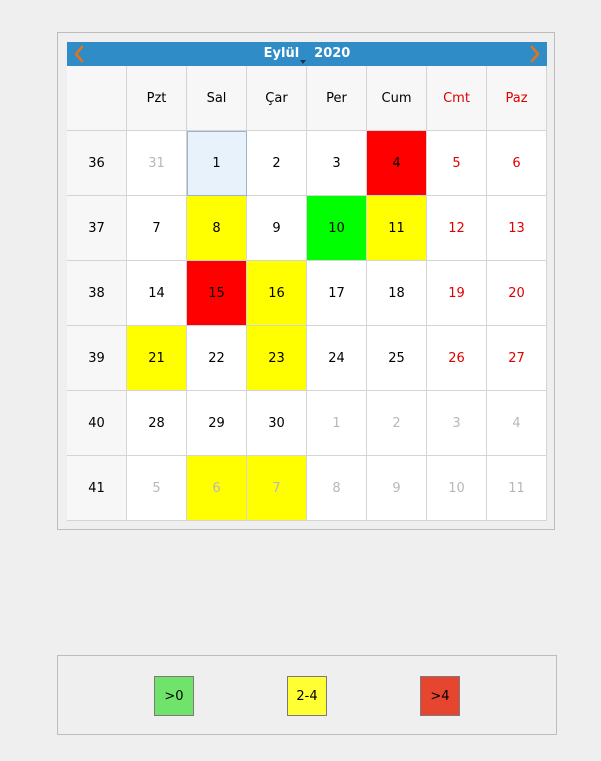 This screenshot has height=761, width=601. I want to click on day-cell: 13, so click(517, 228).